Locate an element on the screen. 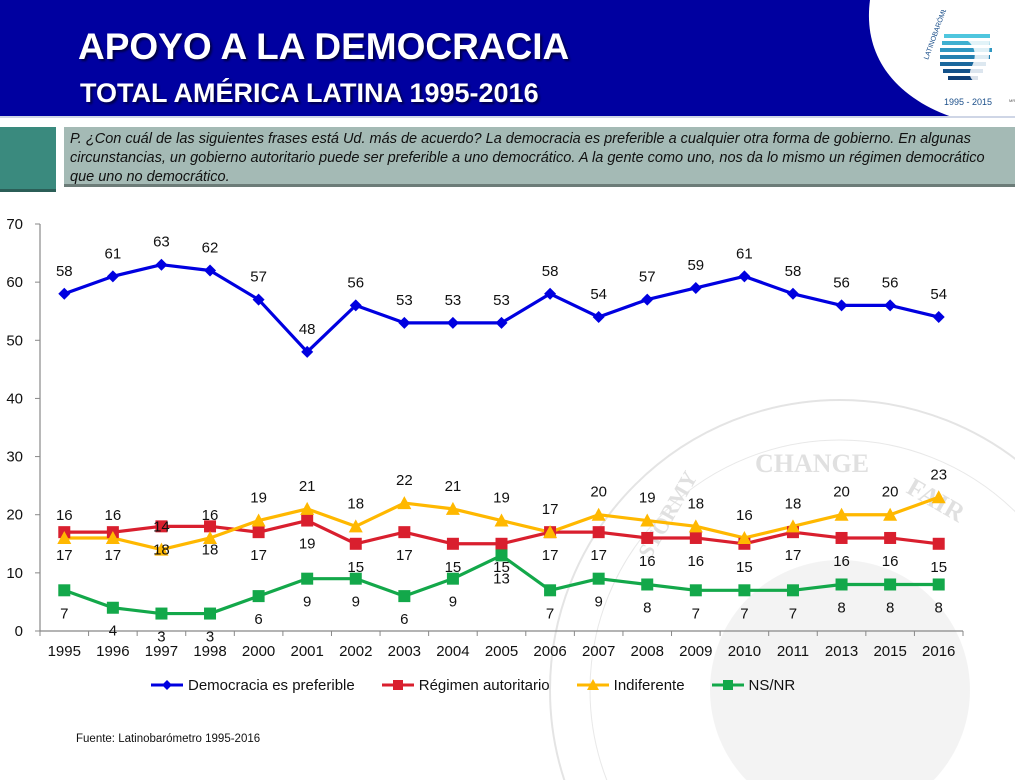 This screenshot has height=780, width=1015. x-tick-label: 2001 is located at coordinates (306, 651).